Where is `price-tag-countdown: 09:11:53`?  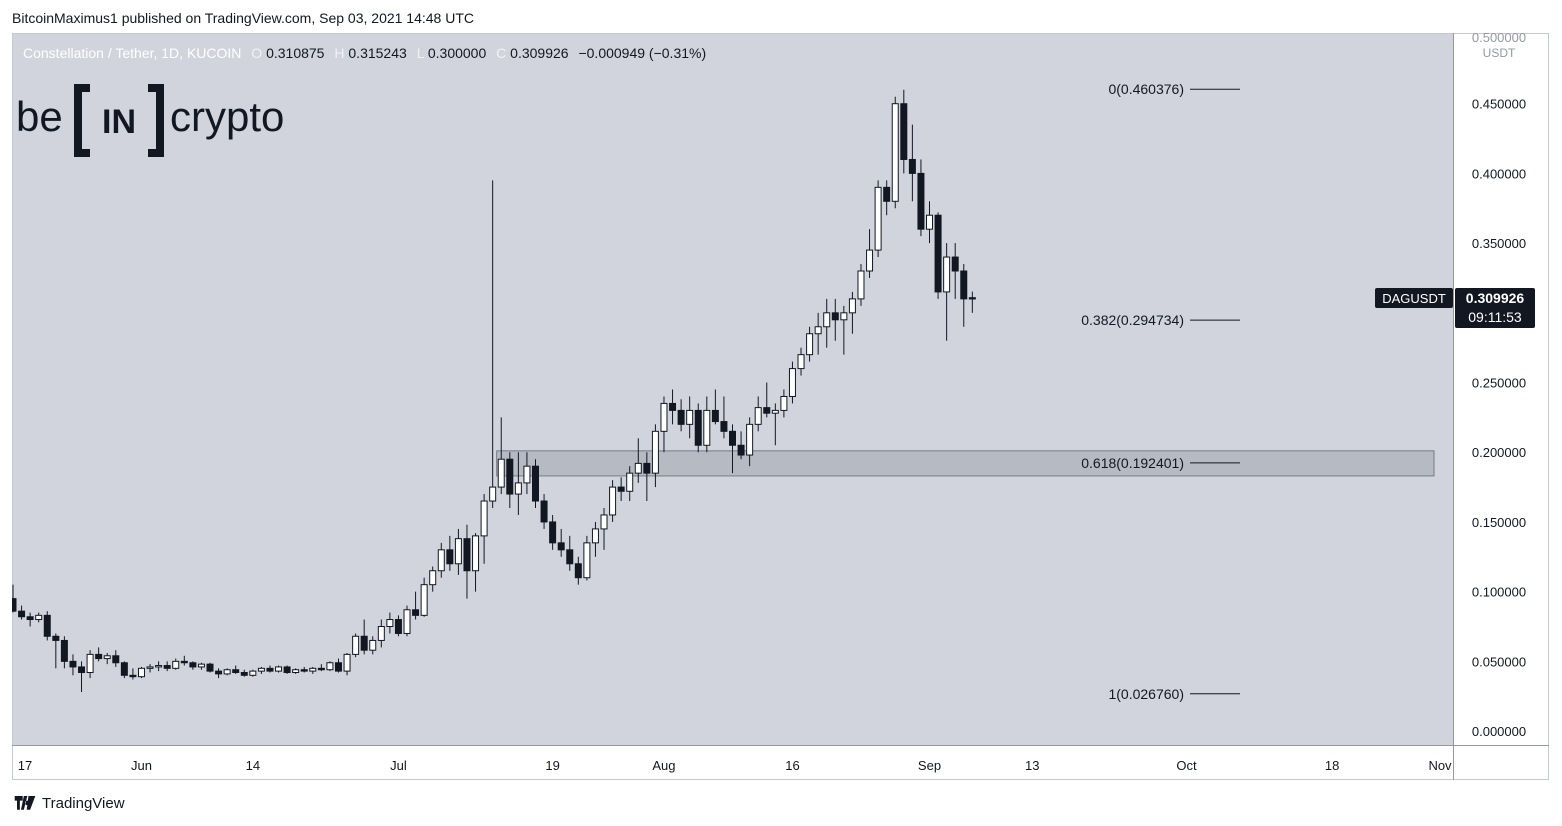 price-tag-countdown: 09:11:53 is located at coordinates (1495, 317).